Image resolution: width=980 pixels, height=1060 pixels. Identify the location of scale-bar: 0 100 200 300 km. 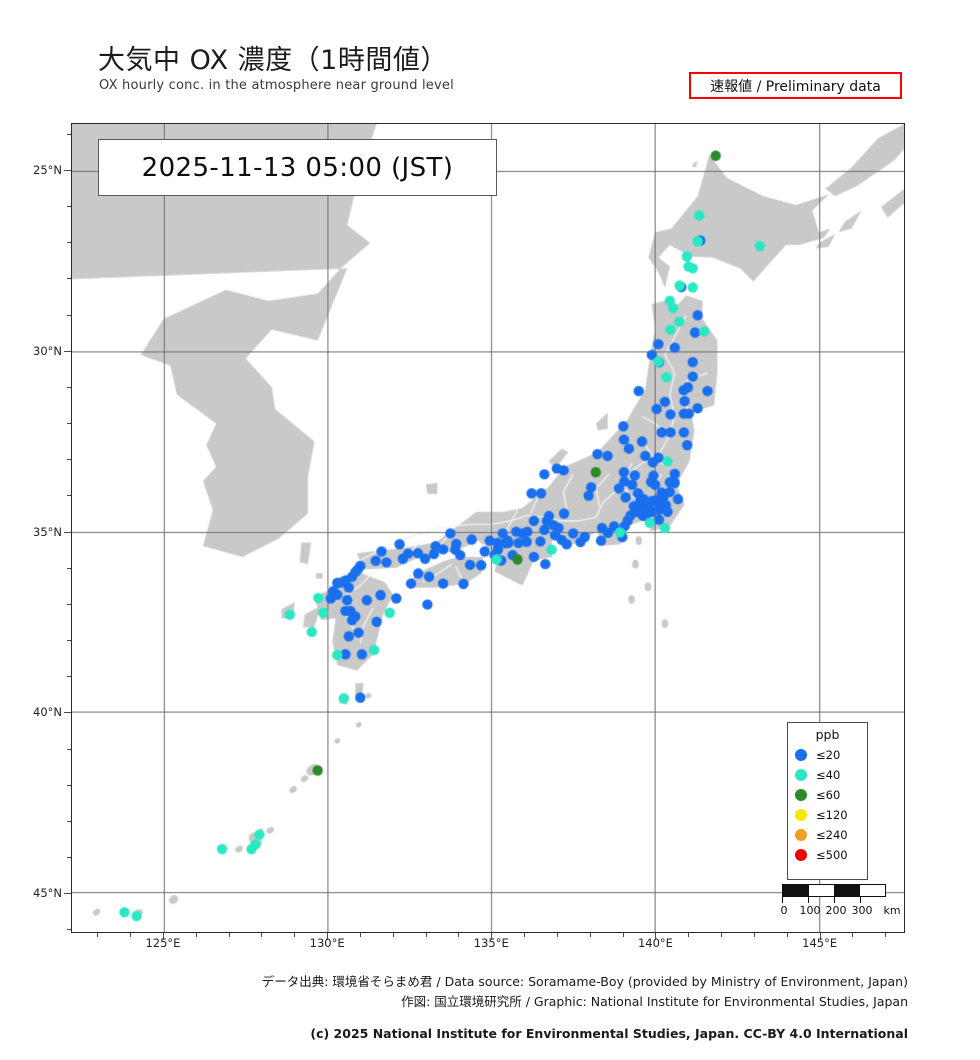
(844, 901).